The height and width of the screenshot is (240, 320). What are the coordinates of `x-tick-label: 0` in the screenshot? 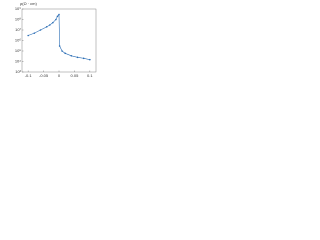 It's located at (59, 75).